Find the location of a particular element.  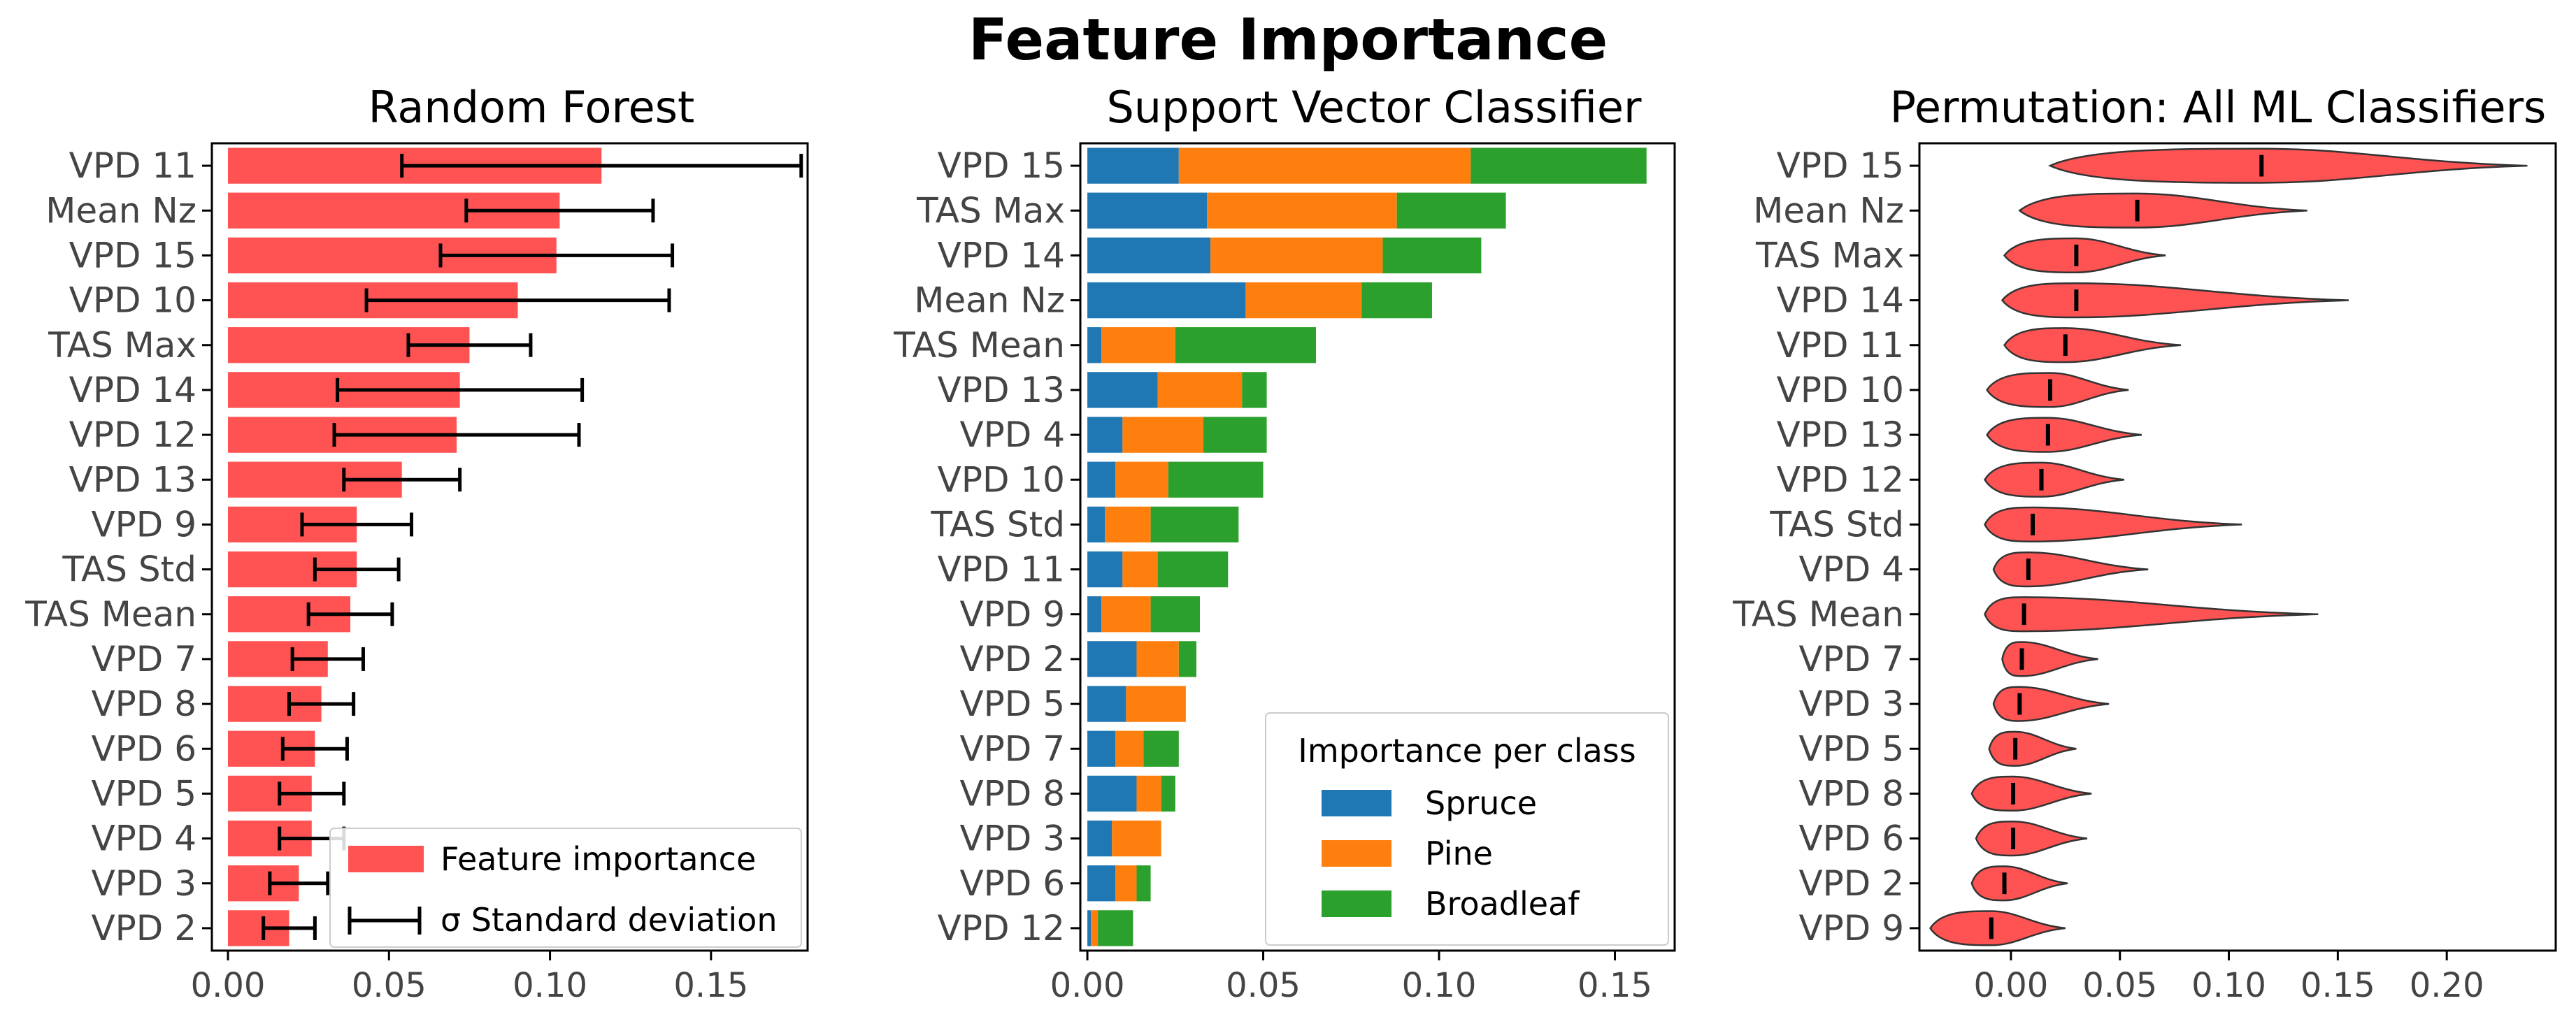

rf-legend-swatch is located at coordinates (386, 859).